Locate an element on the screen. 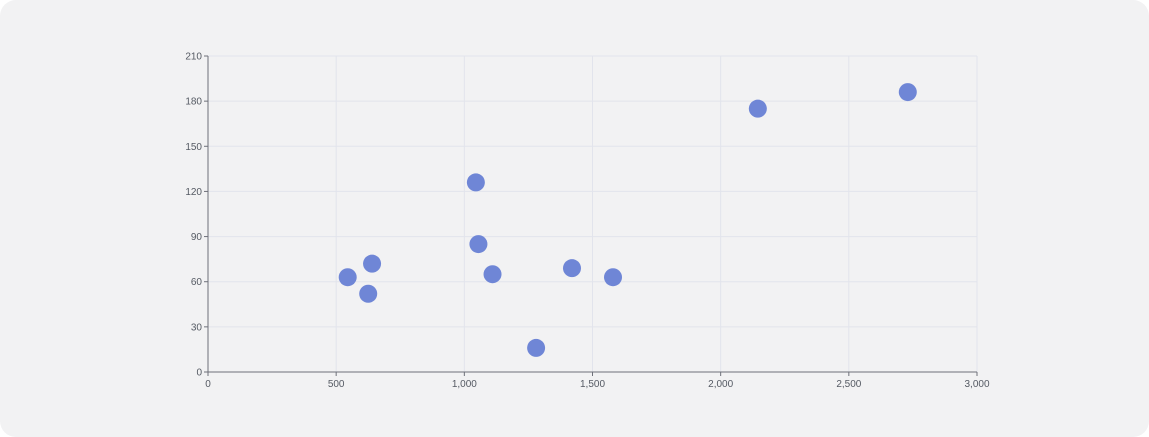  x-tick-label: 0 is located at coordinates (208, 384).